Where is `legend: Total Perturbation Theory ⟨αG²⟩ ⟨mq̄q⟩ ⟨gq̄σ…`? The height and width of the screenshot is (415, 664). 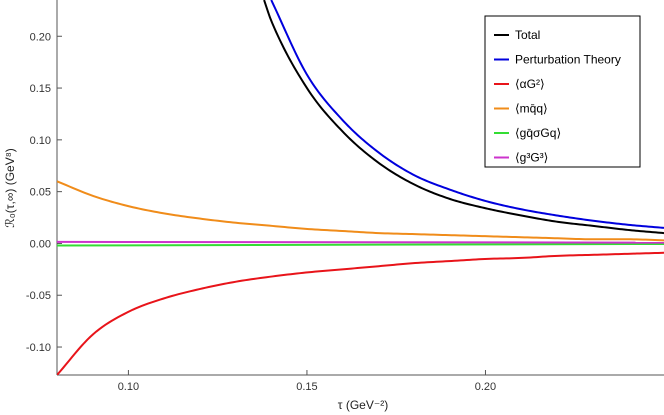
legend: Total Perturbation Theory ⟨αG²⟩ ⟨mq̄q⟩ ⟨gq̄σ… is located at coordinates (562, 91).